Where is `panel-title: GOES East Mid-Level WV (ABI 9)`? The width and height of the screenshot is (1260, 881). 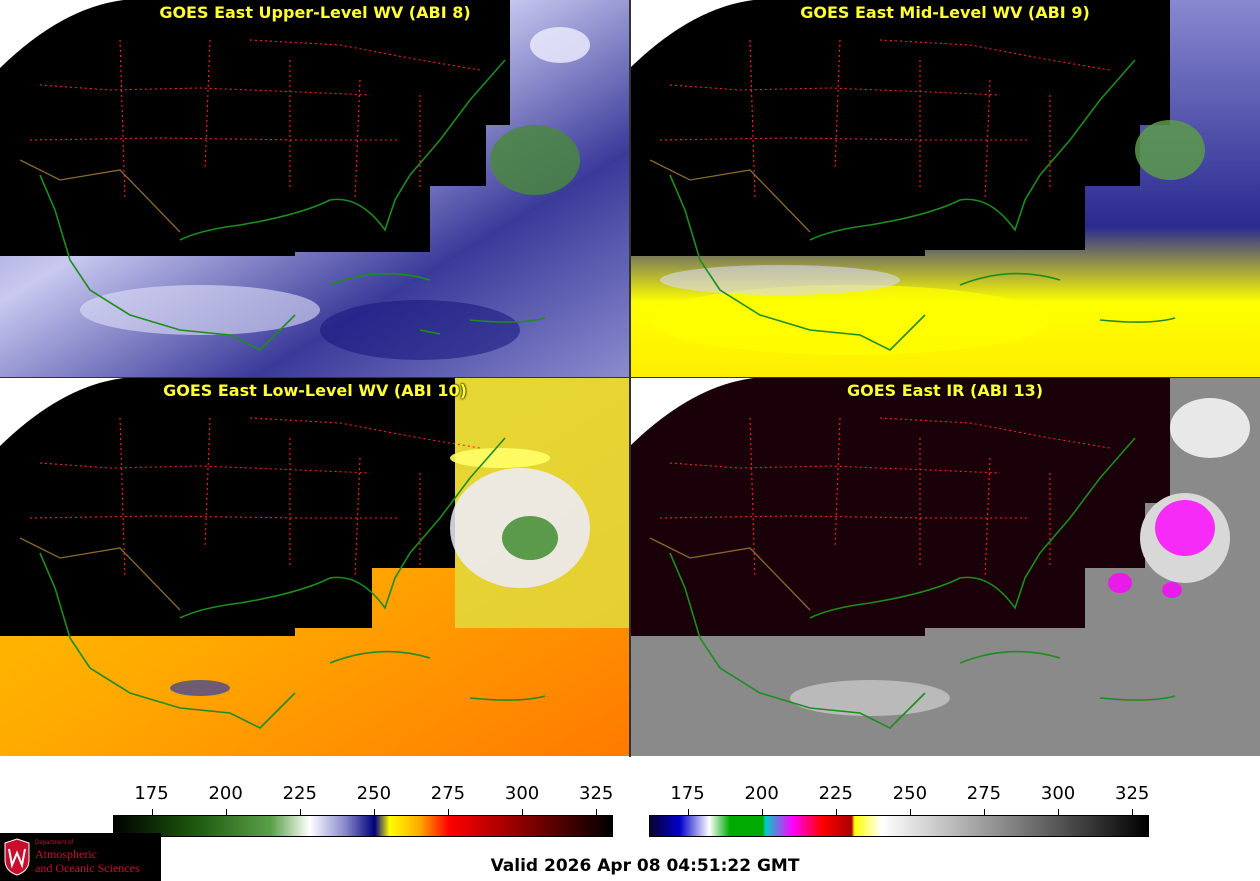
panel-title: GOES East Mid-Level WV (ABI 9) is located at coordinates (945, 12).